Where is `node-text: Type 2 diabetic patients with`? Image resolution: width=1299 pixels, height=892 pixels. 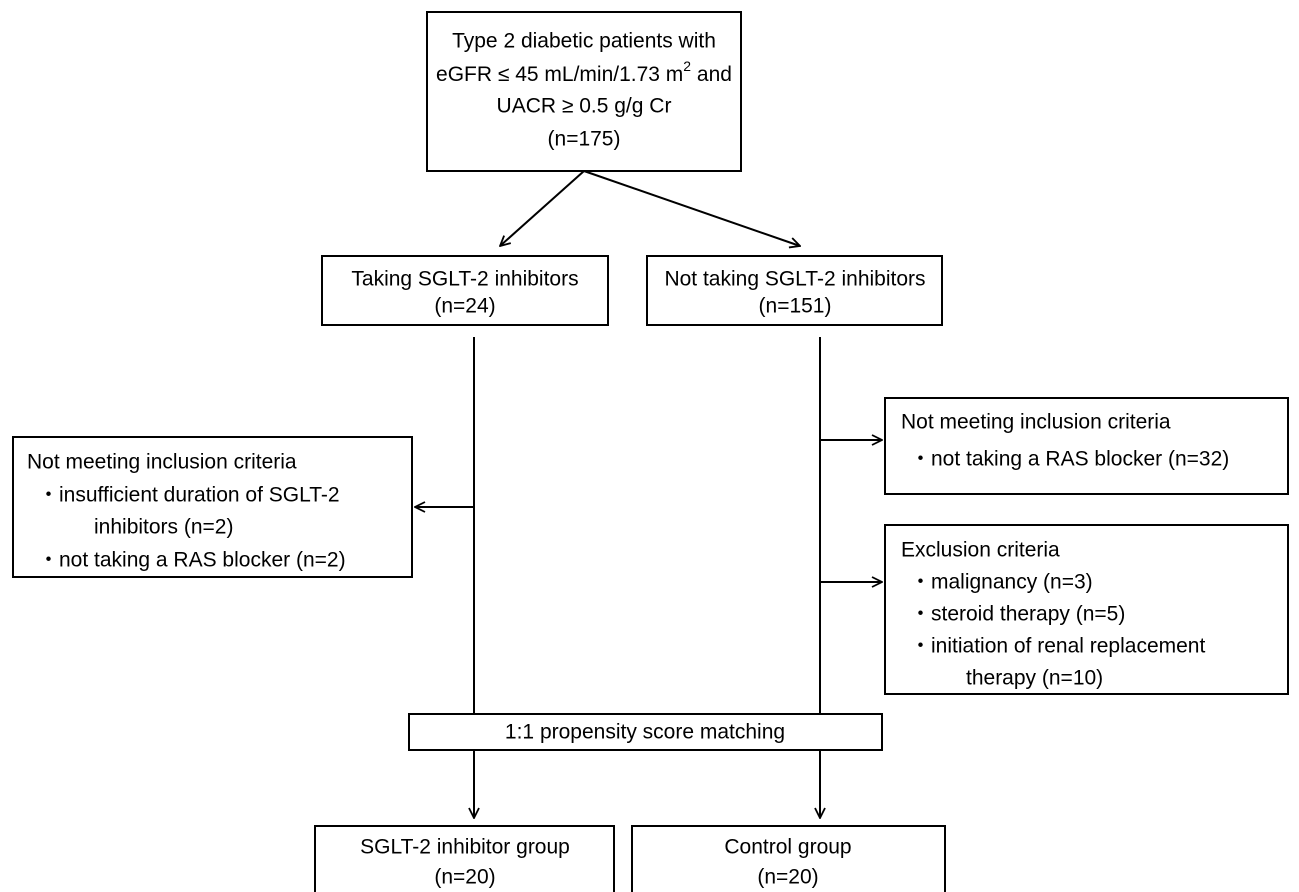 node-text: Type 2 diabetic patients with is located at coordinates (584, 41).